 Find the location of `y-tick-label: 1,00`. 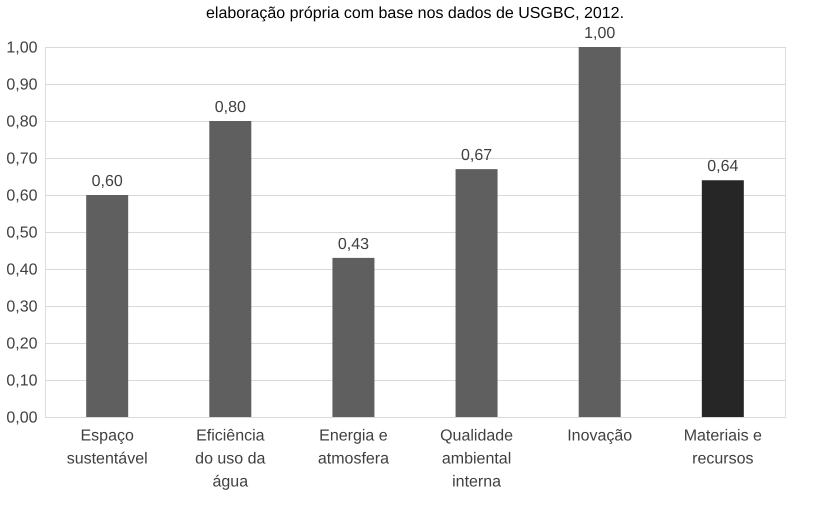

y-tick-label: 1,00 is located at coordinates (22, 48).